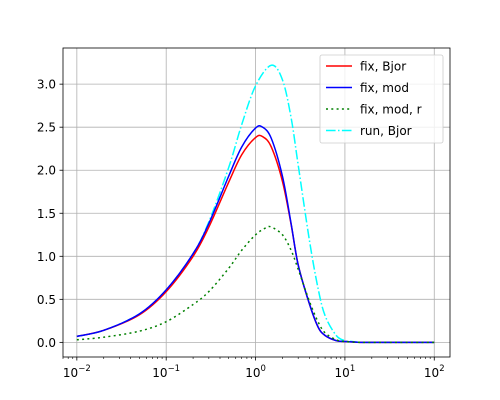 This screenshot has height=400, width=500. What do you see at coordinates (391, 110) in the screenshot?
I see `legend-label: fix, mod, r` at bounding box center [391, 110].